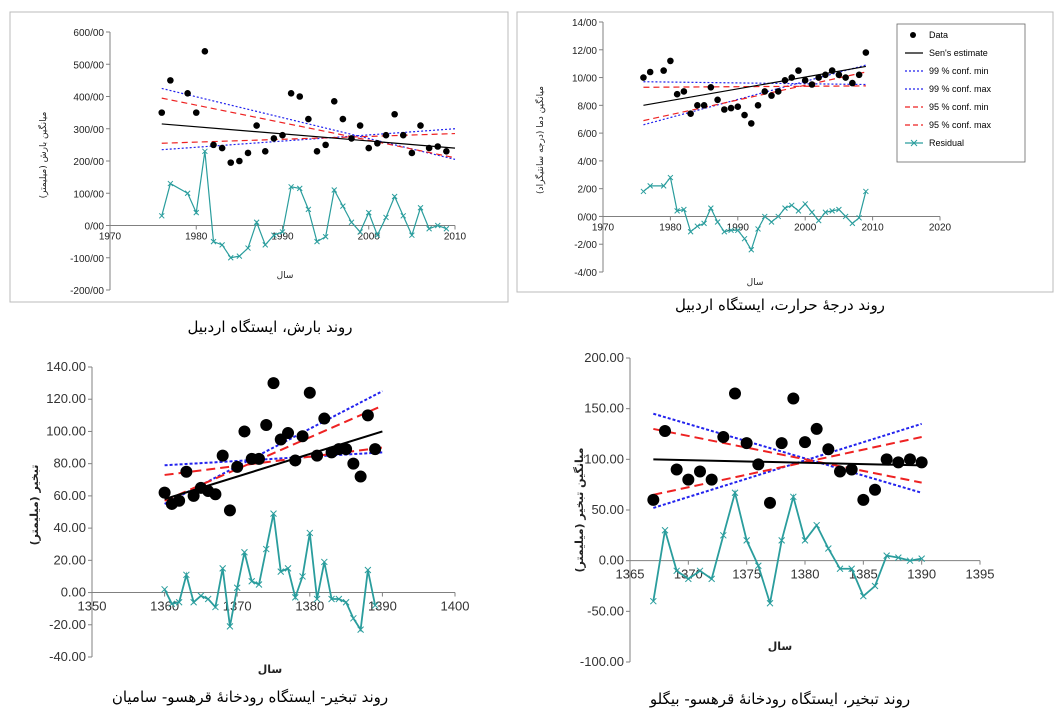 The height and width of the screenshot is (711, 1059). What do you see at coordinates (270, 327) in the screenshot?
I see `caption-precip-ardabil: روند بارش، ایستگاه اردبیل` at bounding box center [270, 327].